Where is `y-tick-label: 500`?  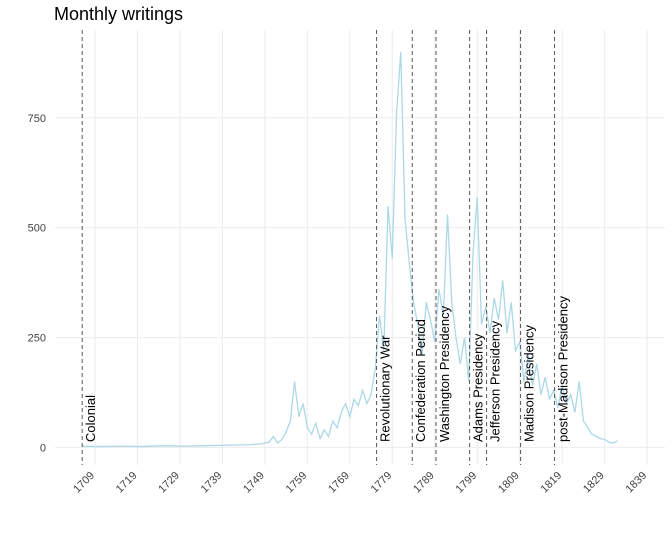 y-tick-label: 500 is located at coordinates (37, 229).